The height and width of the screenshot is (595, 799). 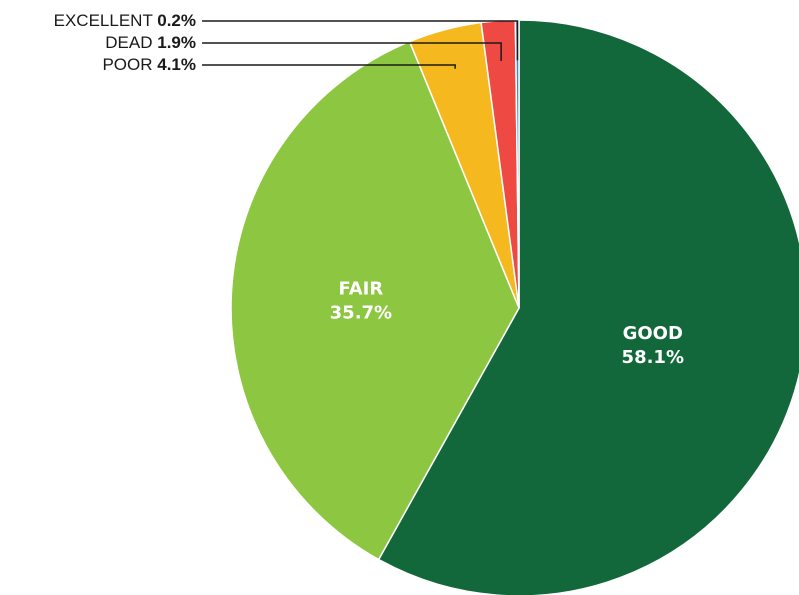 I want to click on callout-label-excellent: EXCELLENT 0.2%, so click(x=125, y=20).